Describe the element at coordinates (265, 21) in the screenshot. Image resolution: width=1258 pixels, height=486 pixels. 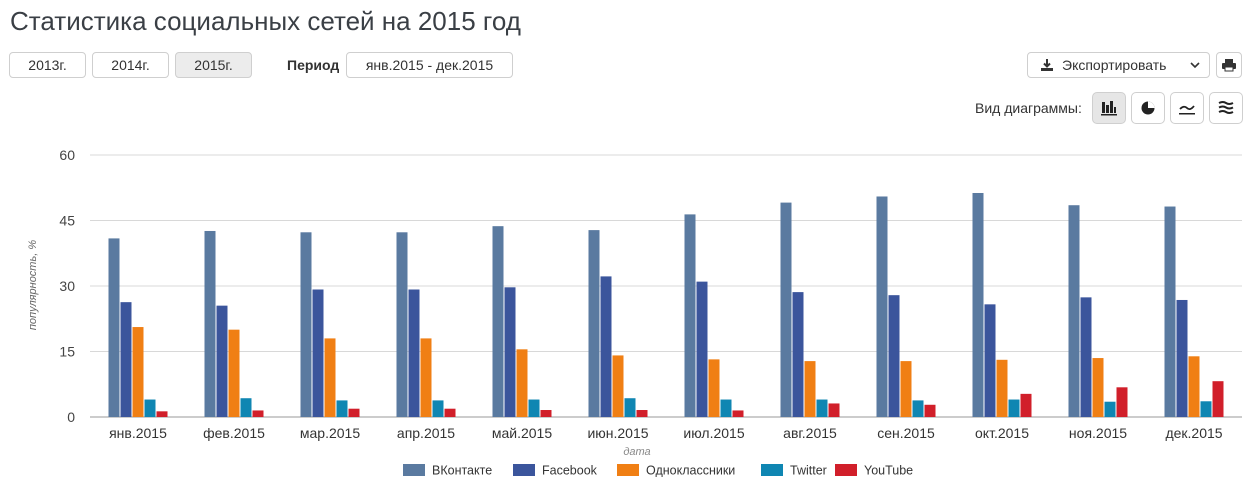
I see `page-title: Статистика социальных сетей на 2015 год` at that location.